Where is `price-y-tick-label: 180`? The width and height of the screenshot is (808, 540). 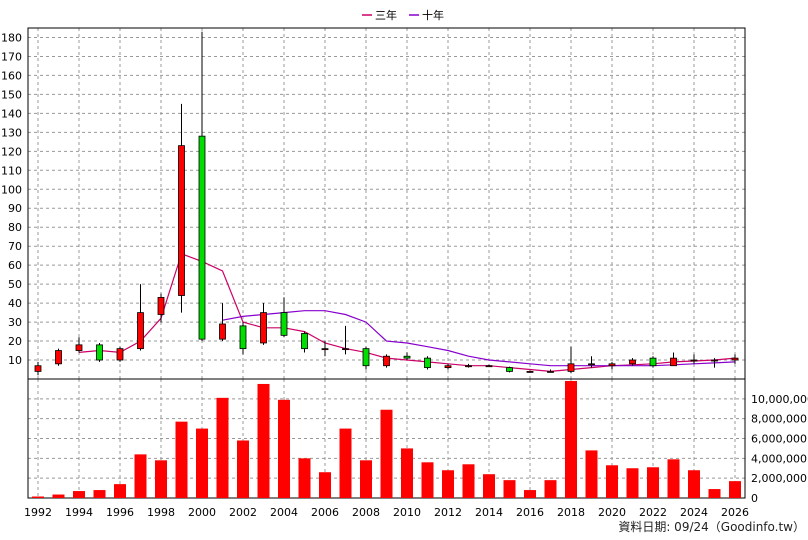 price-y-tick-label: 180 is located at coordinates (11, 37).